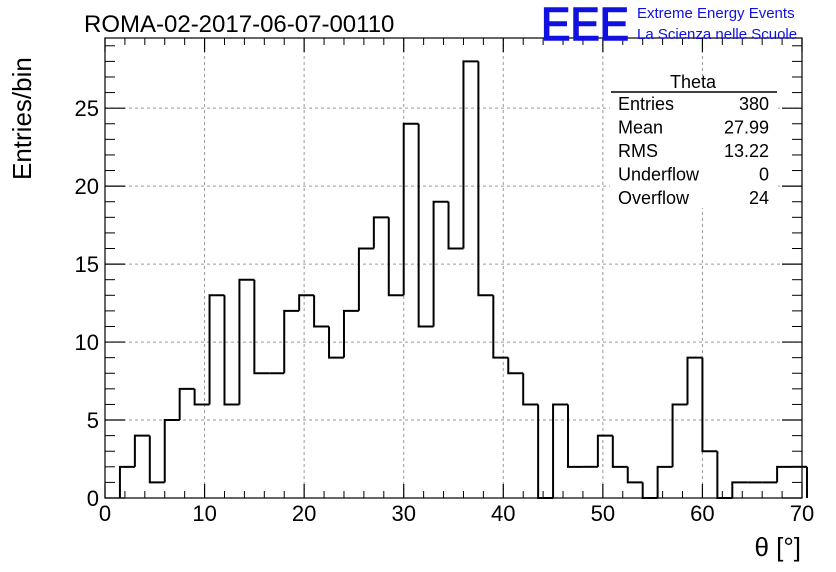 Image resolution: width=836 pixels, height=572 pixels. What do you see at coordinates (654, 198) in the screenshot?
I see `stats-label: Overflow` at bounding box center [654, 198].